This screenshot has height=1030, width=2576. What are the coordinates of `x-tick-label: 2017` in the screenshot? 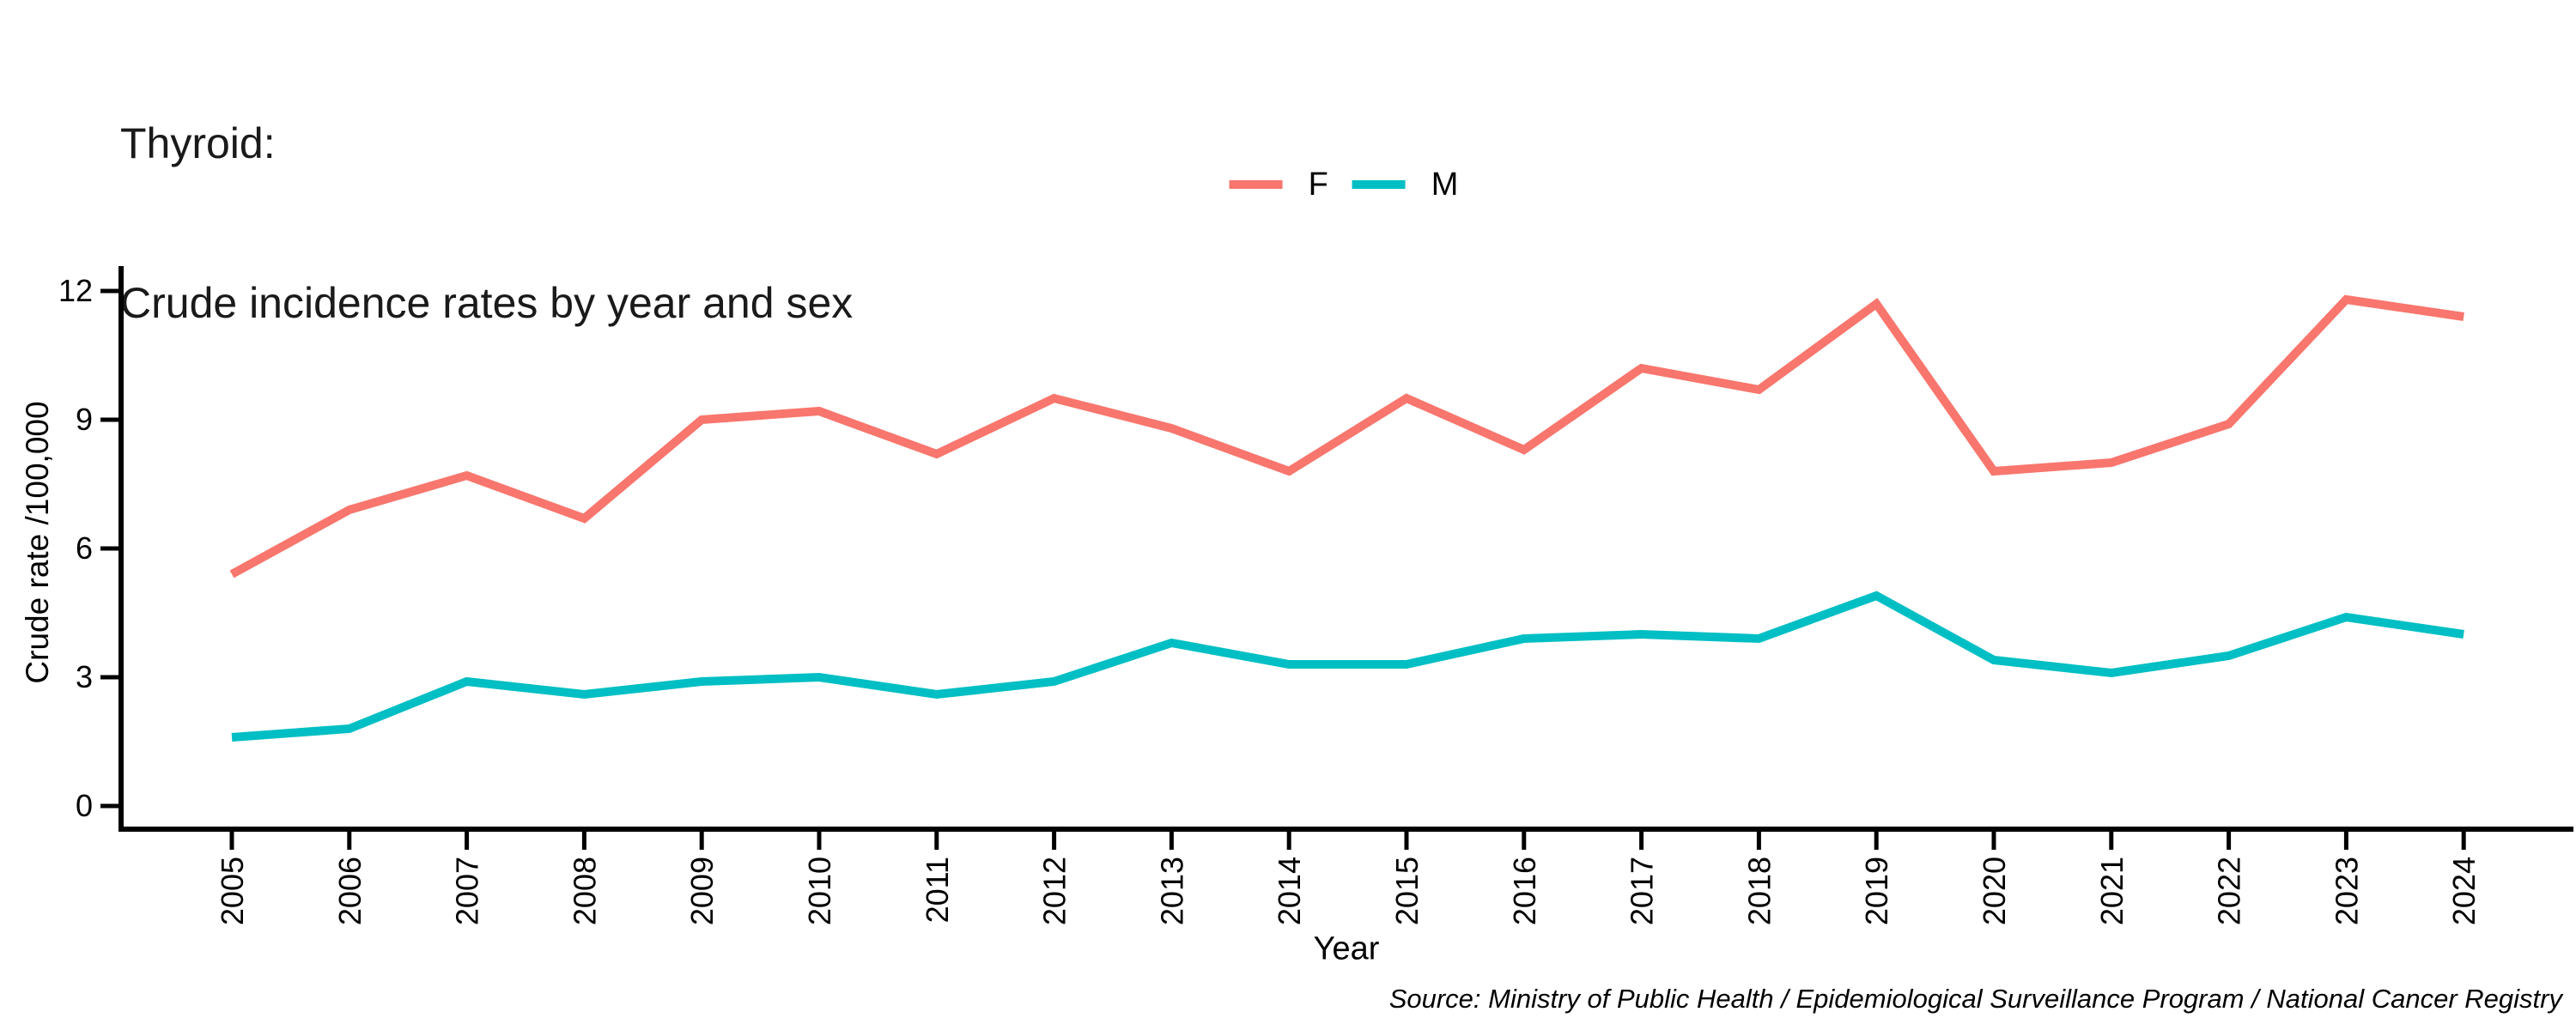 It's located at (1642, 891).